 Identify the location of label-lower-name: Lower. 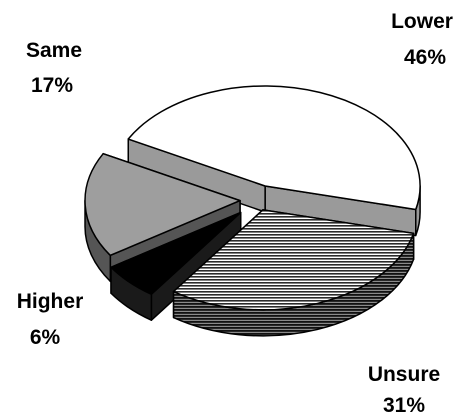
(422, 21).